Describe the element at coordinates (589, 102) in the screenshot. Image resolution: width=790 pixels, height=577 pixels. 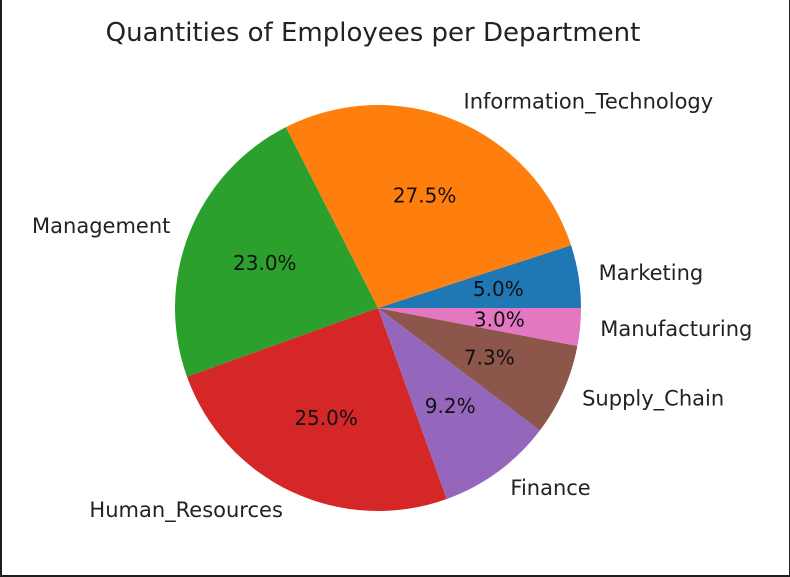
I see `label-information-technology: Information_Technology` at that location.